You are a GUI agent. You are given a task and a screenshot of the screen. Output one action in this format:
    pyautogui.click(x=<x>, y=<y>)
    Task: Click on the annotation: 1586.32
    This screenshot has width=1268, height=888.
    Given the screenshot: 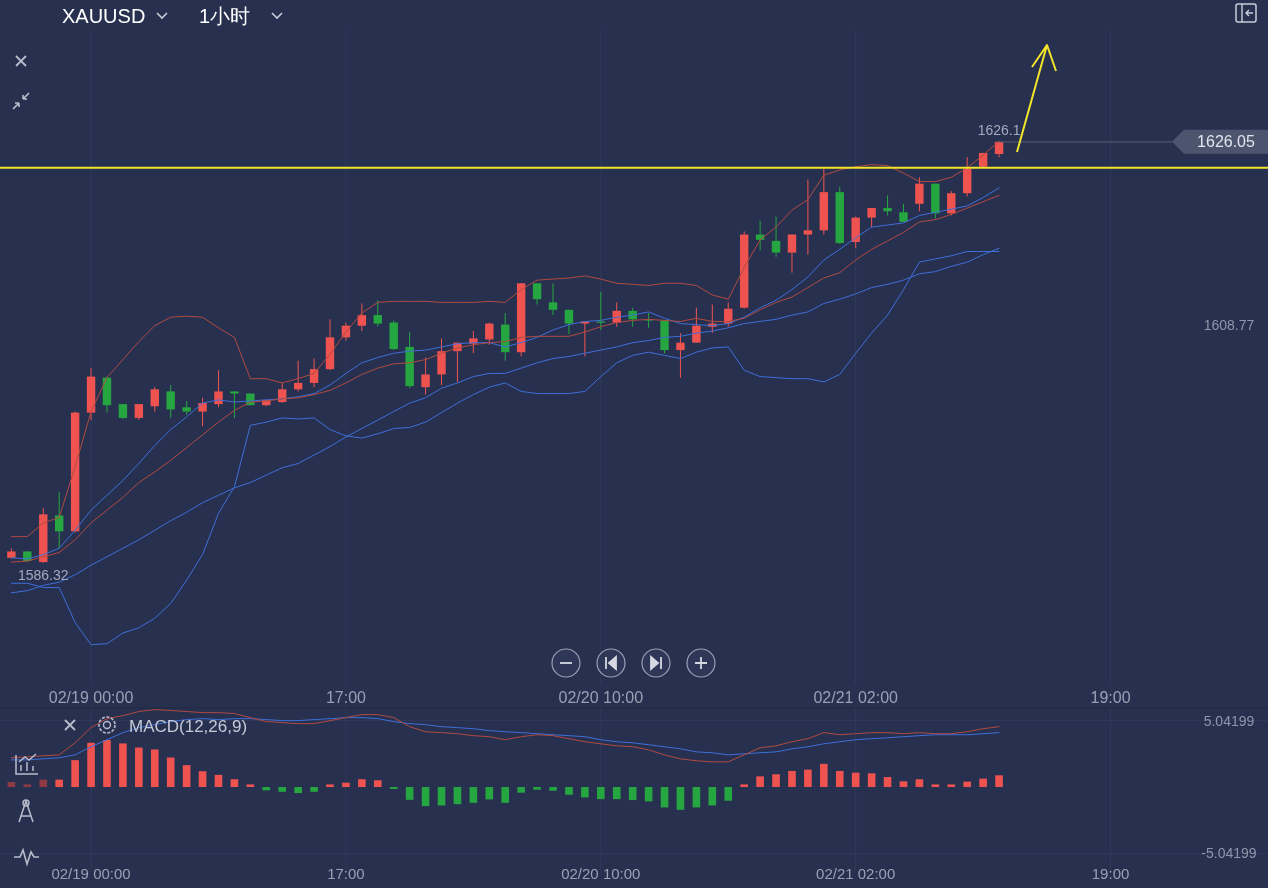 What is the action you would take?
    pyautogui.click(x=43, y=574)
    